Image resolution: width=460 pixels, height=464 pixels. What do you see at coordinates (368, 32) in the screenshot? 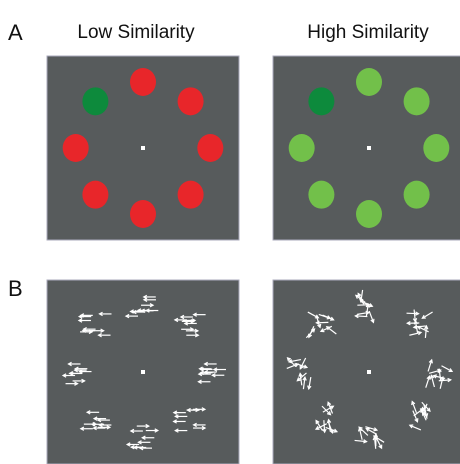
I see `column-title: High Similarity` at bounding box center [368, 32].